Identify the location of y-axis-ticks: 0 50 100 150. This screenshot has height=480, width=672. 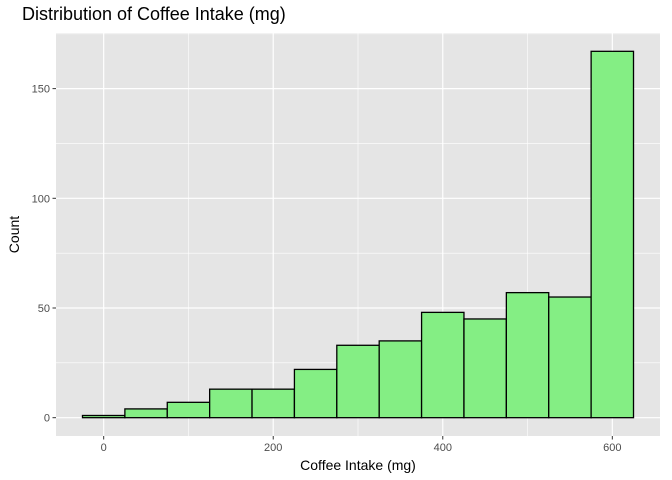
(44, 254).